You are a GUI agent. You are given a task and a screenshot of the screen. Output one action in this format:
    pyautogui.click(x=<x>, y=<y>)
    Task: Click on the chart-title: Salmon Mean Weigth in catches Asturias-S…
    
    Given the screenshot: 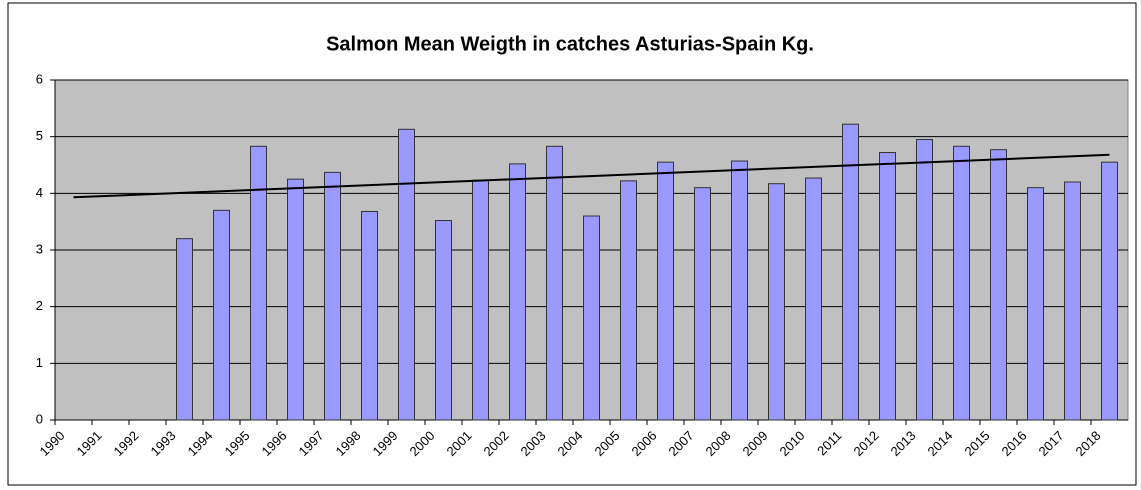 What is the action you would take?
    pyautogui.click(x=570, y=44)
    